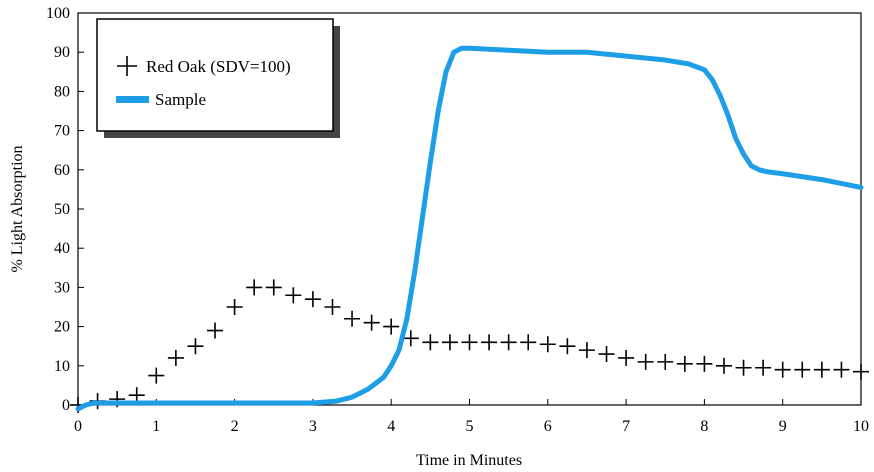 Image resolution: width=874 pixels, height=472 pixels. I want to click on y-tick-label: 10, so click(62, 366).